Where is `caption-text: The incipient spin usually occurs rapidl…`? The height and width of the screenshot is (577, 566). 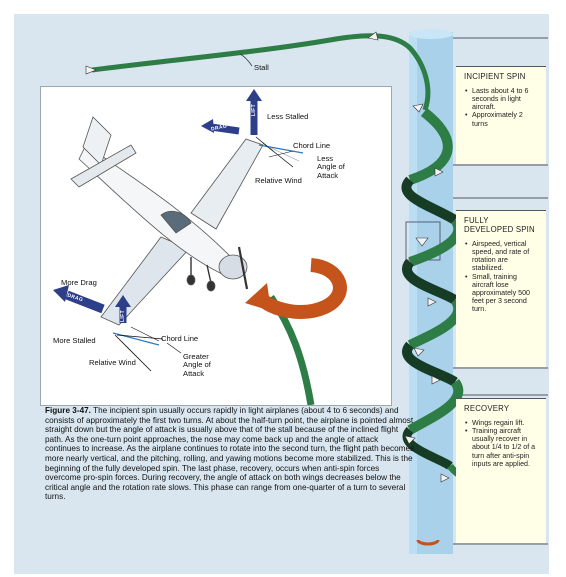
caption-text: The incipient spin usually occurs rapidl… is located at coordinates (230, 454).